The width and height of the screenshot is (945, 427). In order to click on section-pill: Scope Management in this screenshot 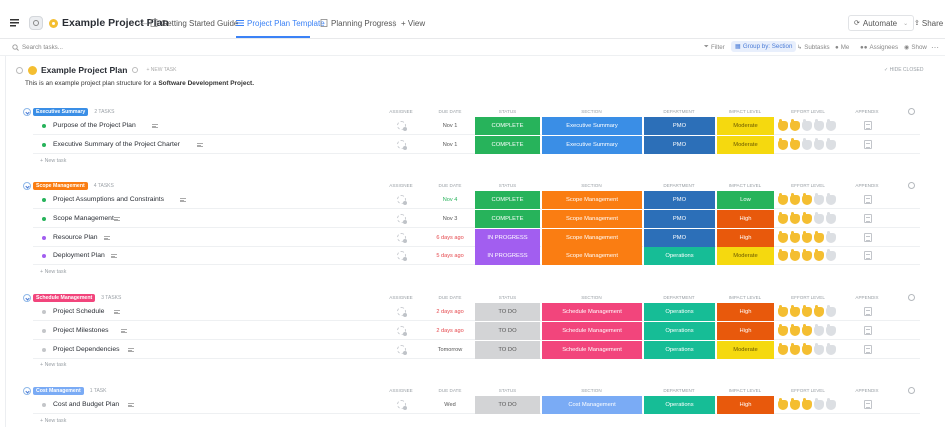, I will do `click(60, 186)`.